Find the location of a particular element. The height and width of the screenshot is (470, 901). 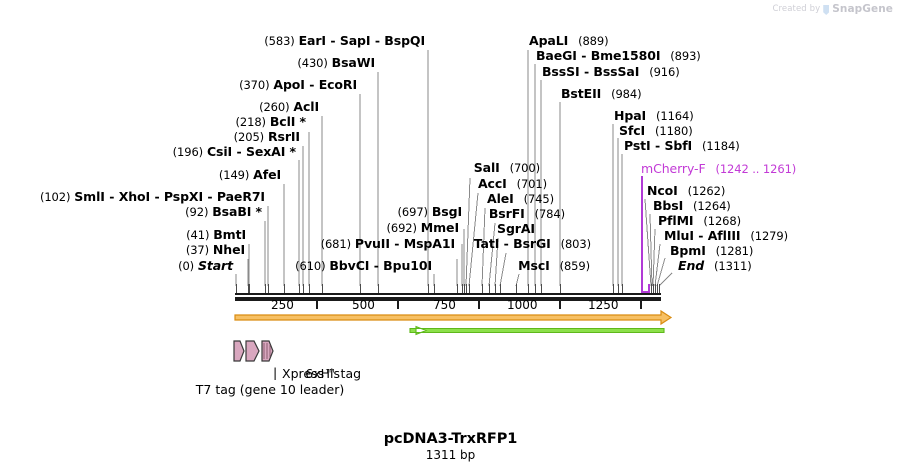

enzyme-sexAI: SexAI * is located at coordinates (270, 151).